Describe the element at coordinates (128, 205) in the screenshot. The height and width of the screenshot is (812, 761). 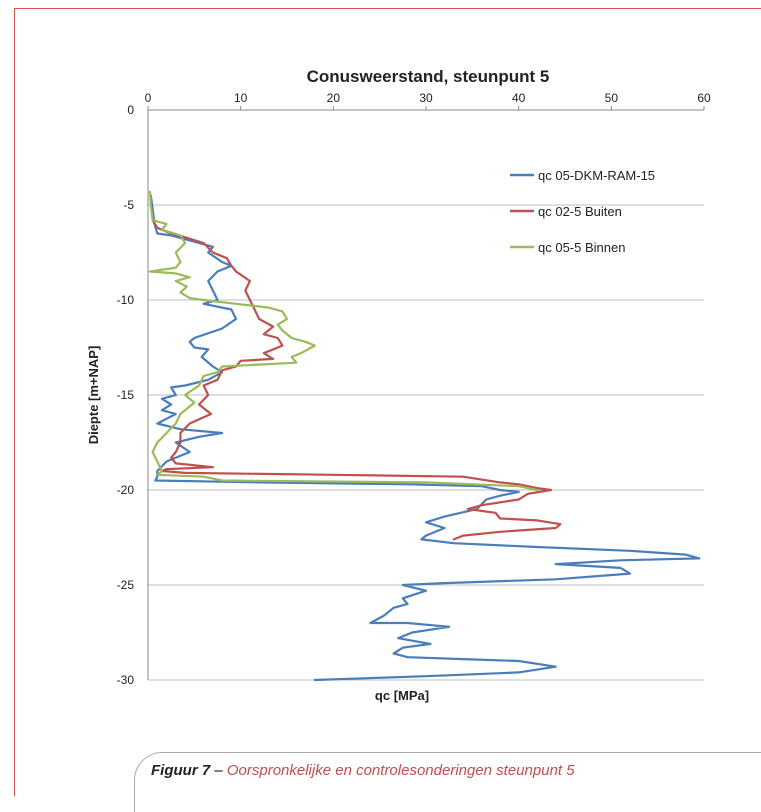
I see `y-tick-label: -5` at that location.